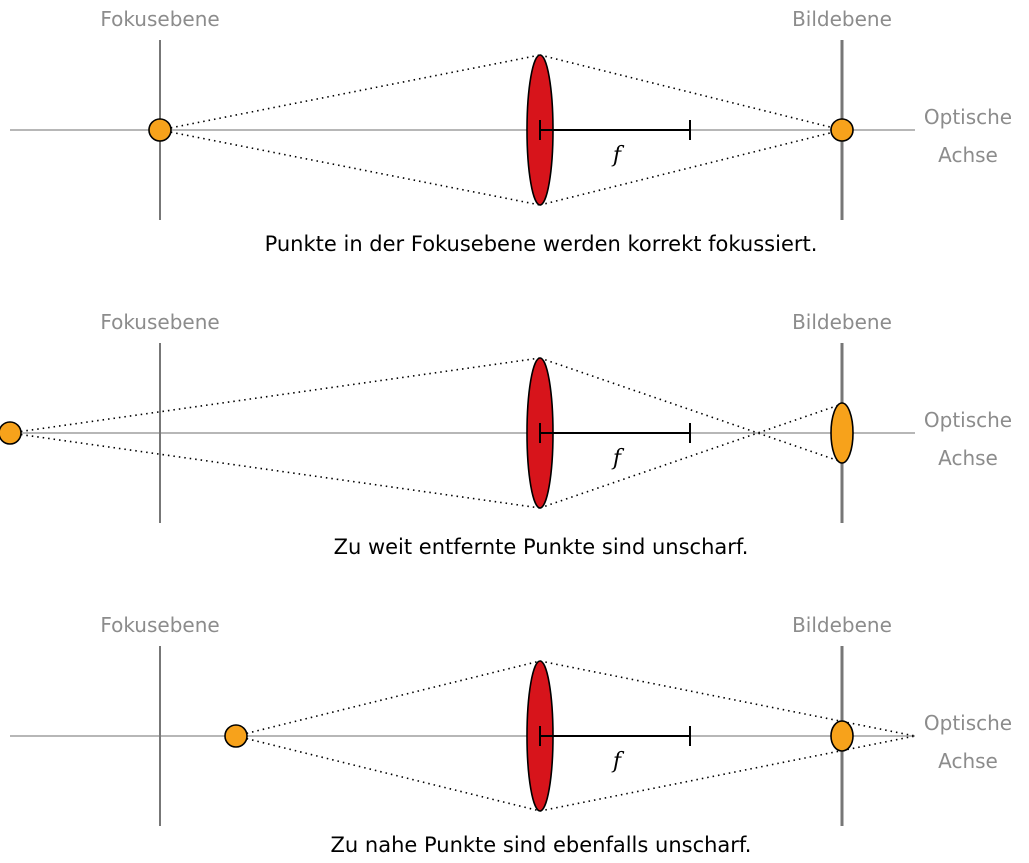 This screenshot has width=1029, height=863. What do you see at coordinates (541, 845) in the screenshot?
I see `caption: Zu nahe Punkte sind ebenfalls unscharf.` at bounding box center [541, 845].